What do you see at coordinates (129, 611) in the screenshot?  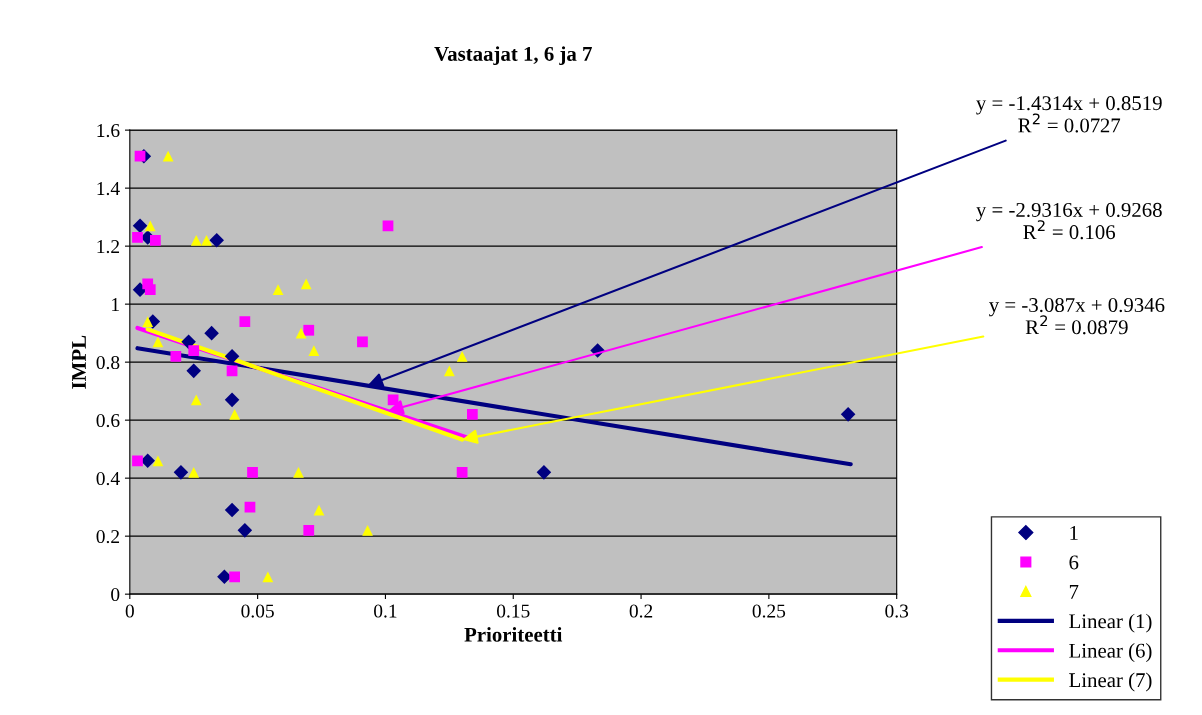 I see `x-tick-label: 0` at bounding box center [129, 611].